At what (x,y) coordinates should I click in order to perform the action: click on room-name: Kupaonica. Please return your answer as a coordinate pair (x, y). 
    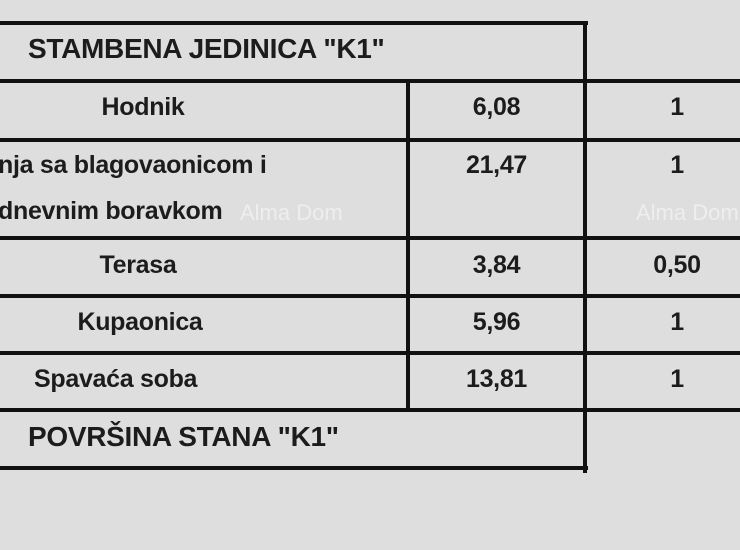
    Looking at the image, I should click on (140, 322).